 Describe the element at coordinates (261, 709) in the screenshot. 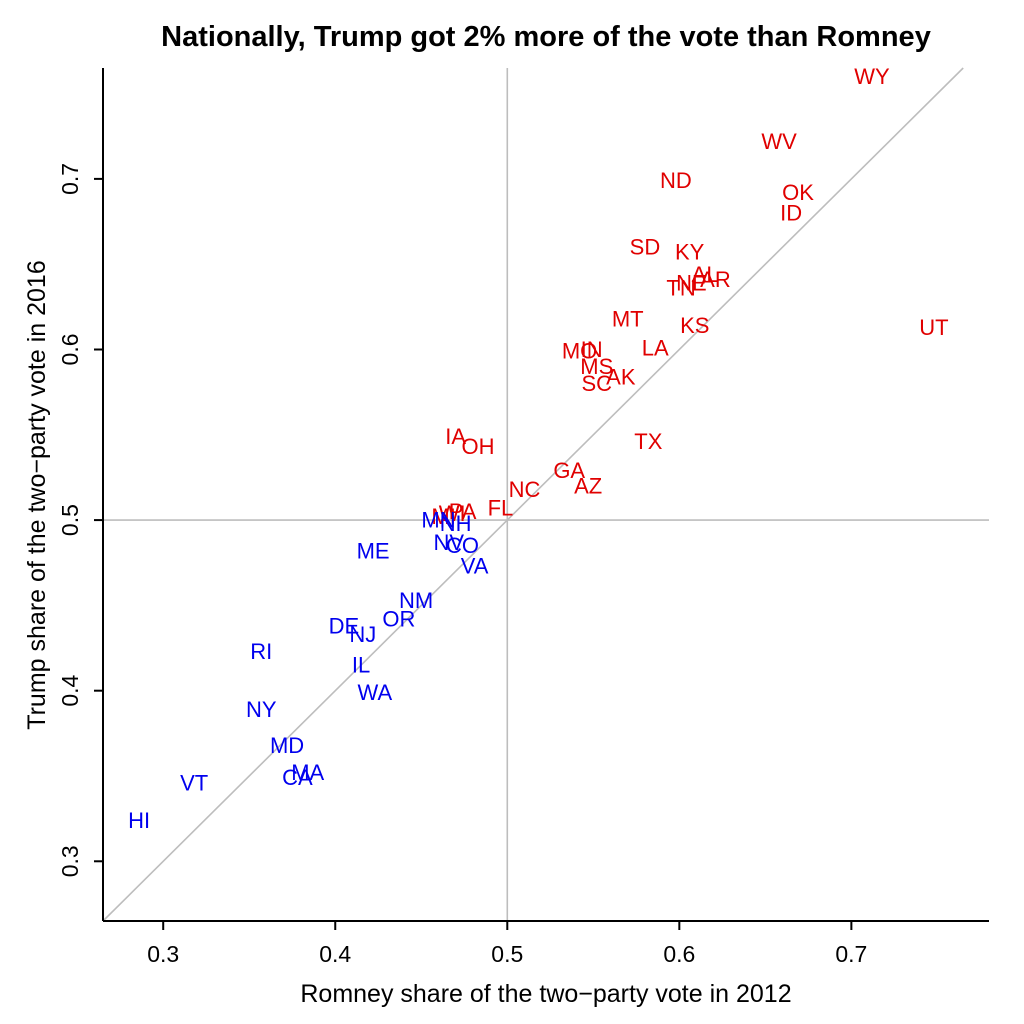

I see `state-label-ny: NY` at that location.